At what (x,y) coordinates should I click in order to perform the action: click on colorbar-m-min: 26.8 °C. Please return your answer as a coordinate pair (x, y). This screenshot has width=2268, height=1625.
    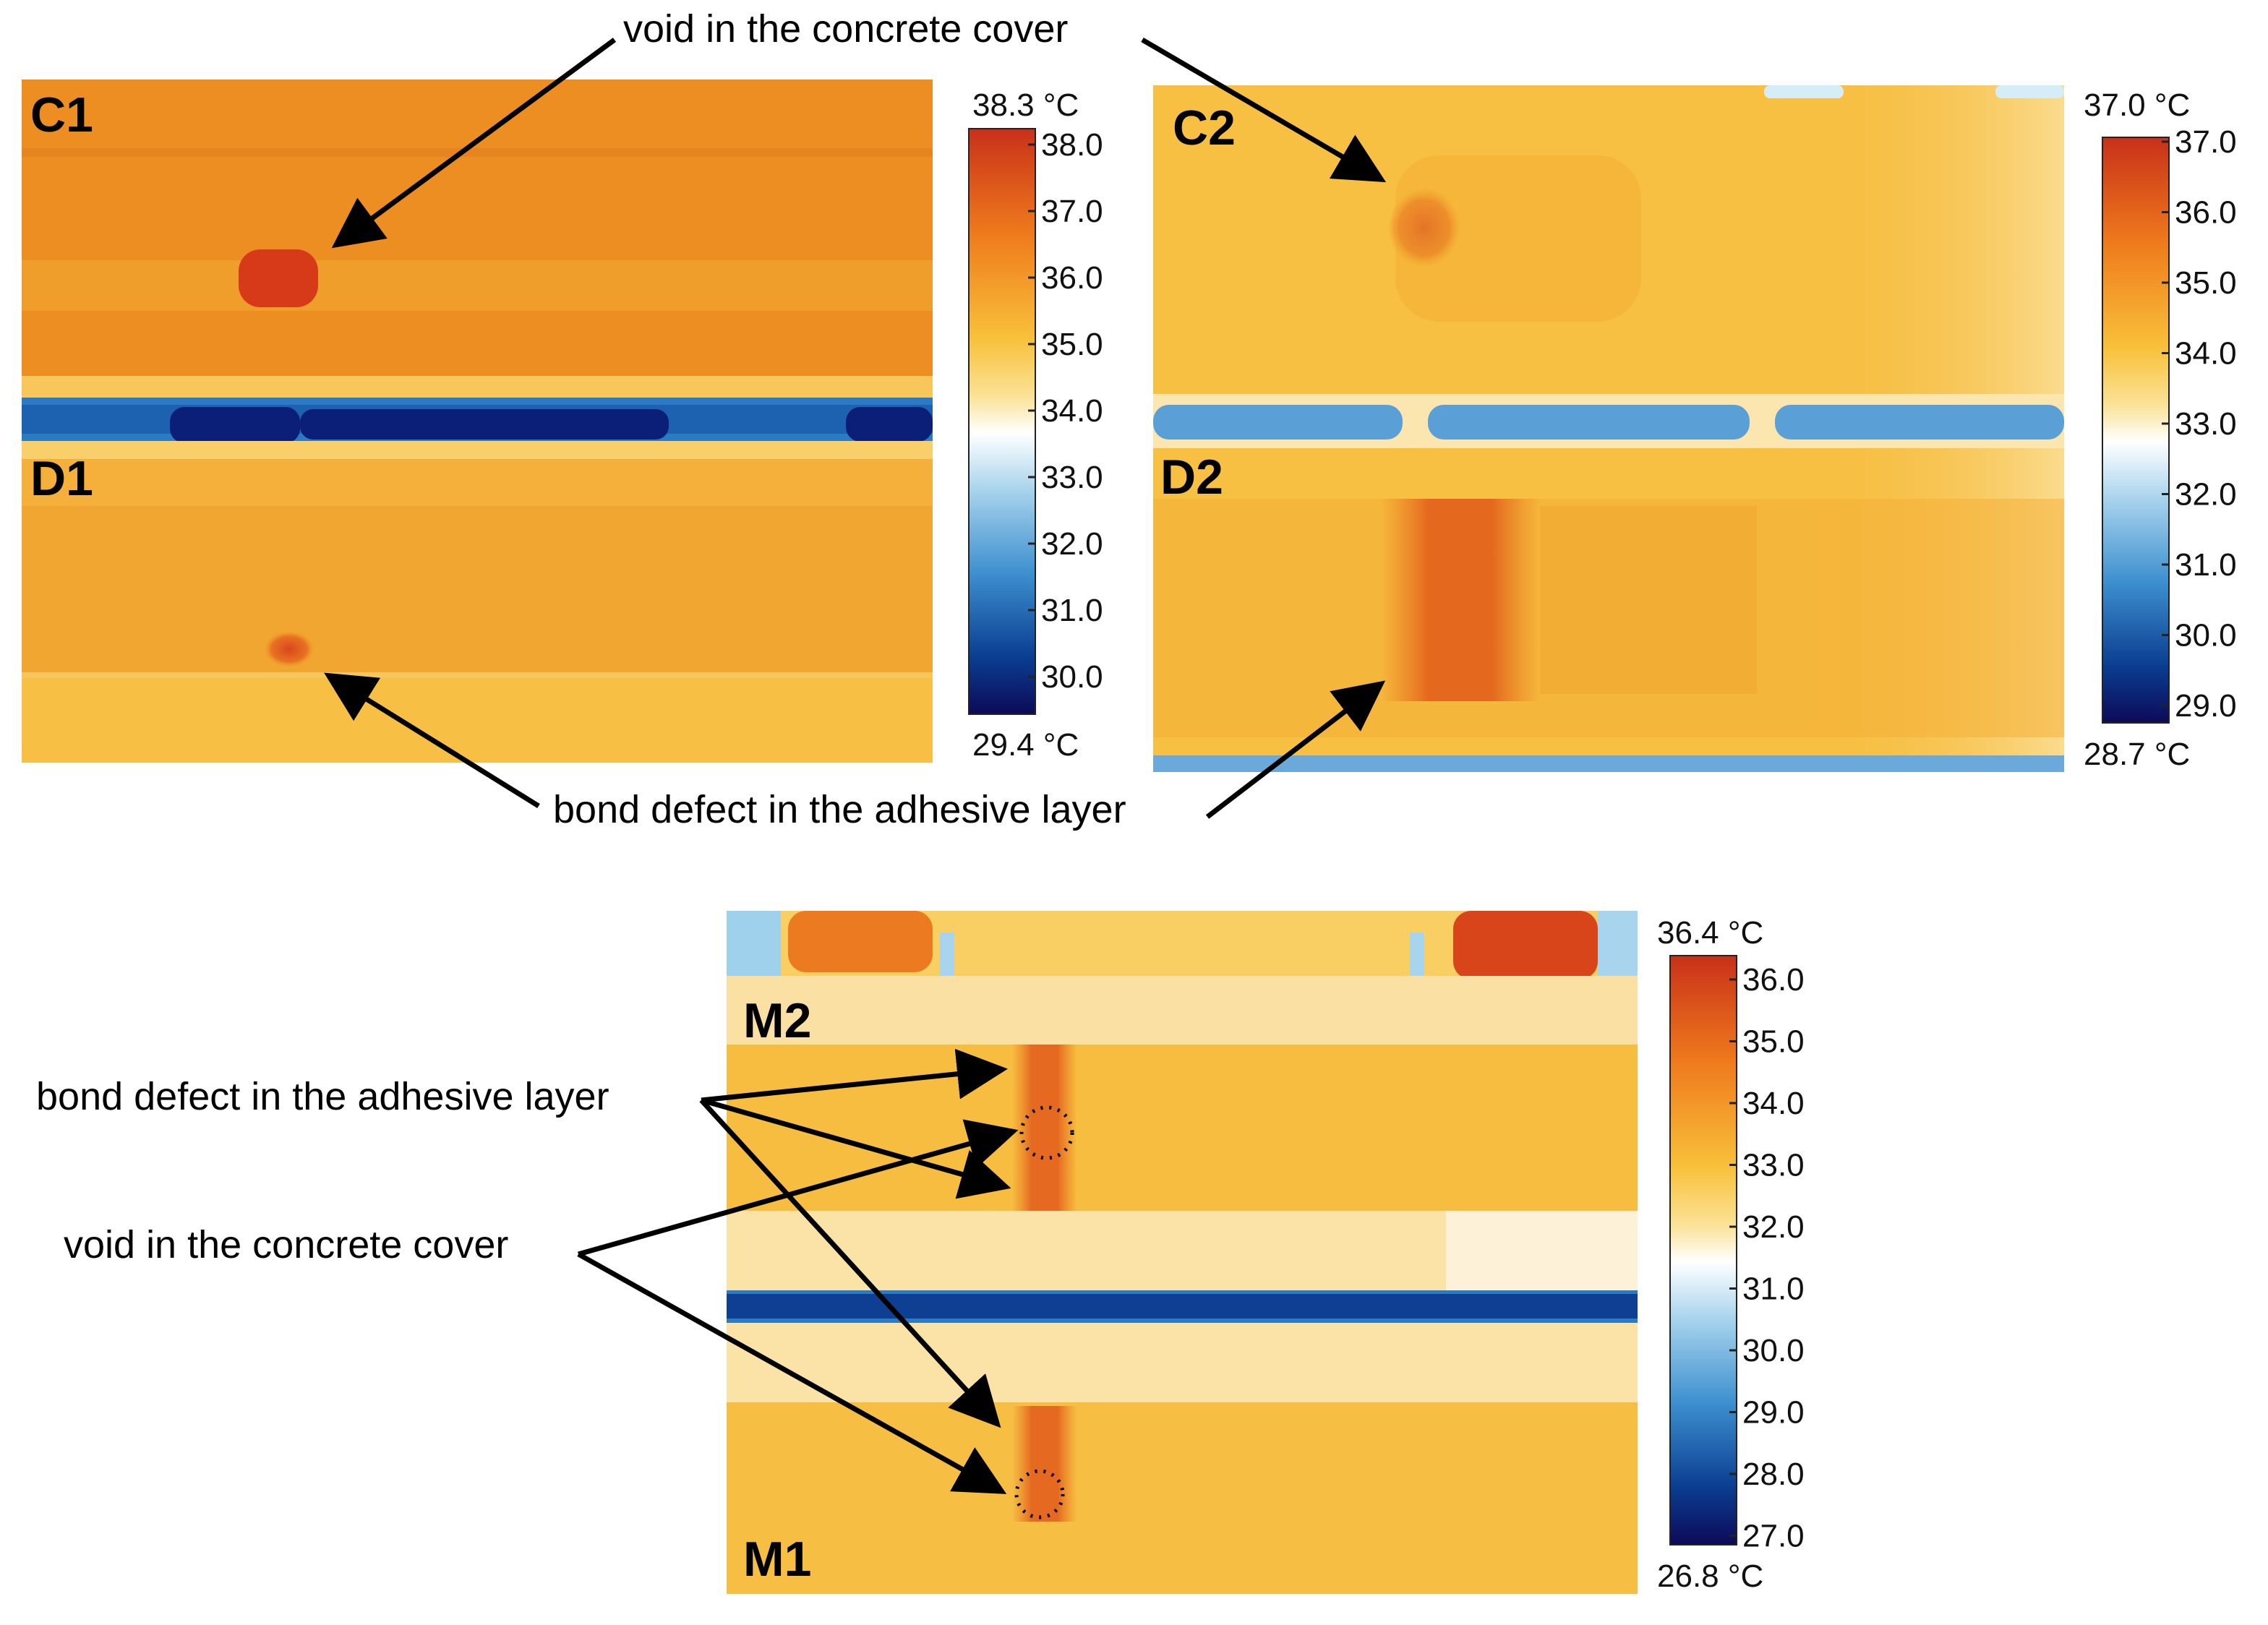
    Looking at the image, I should click on (1710, 1576).